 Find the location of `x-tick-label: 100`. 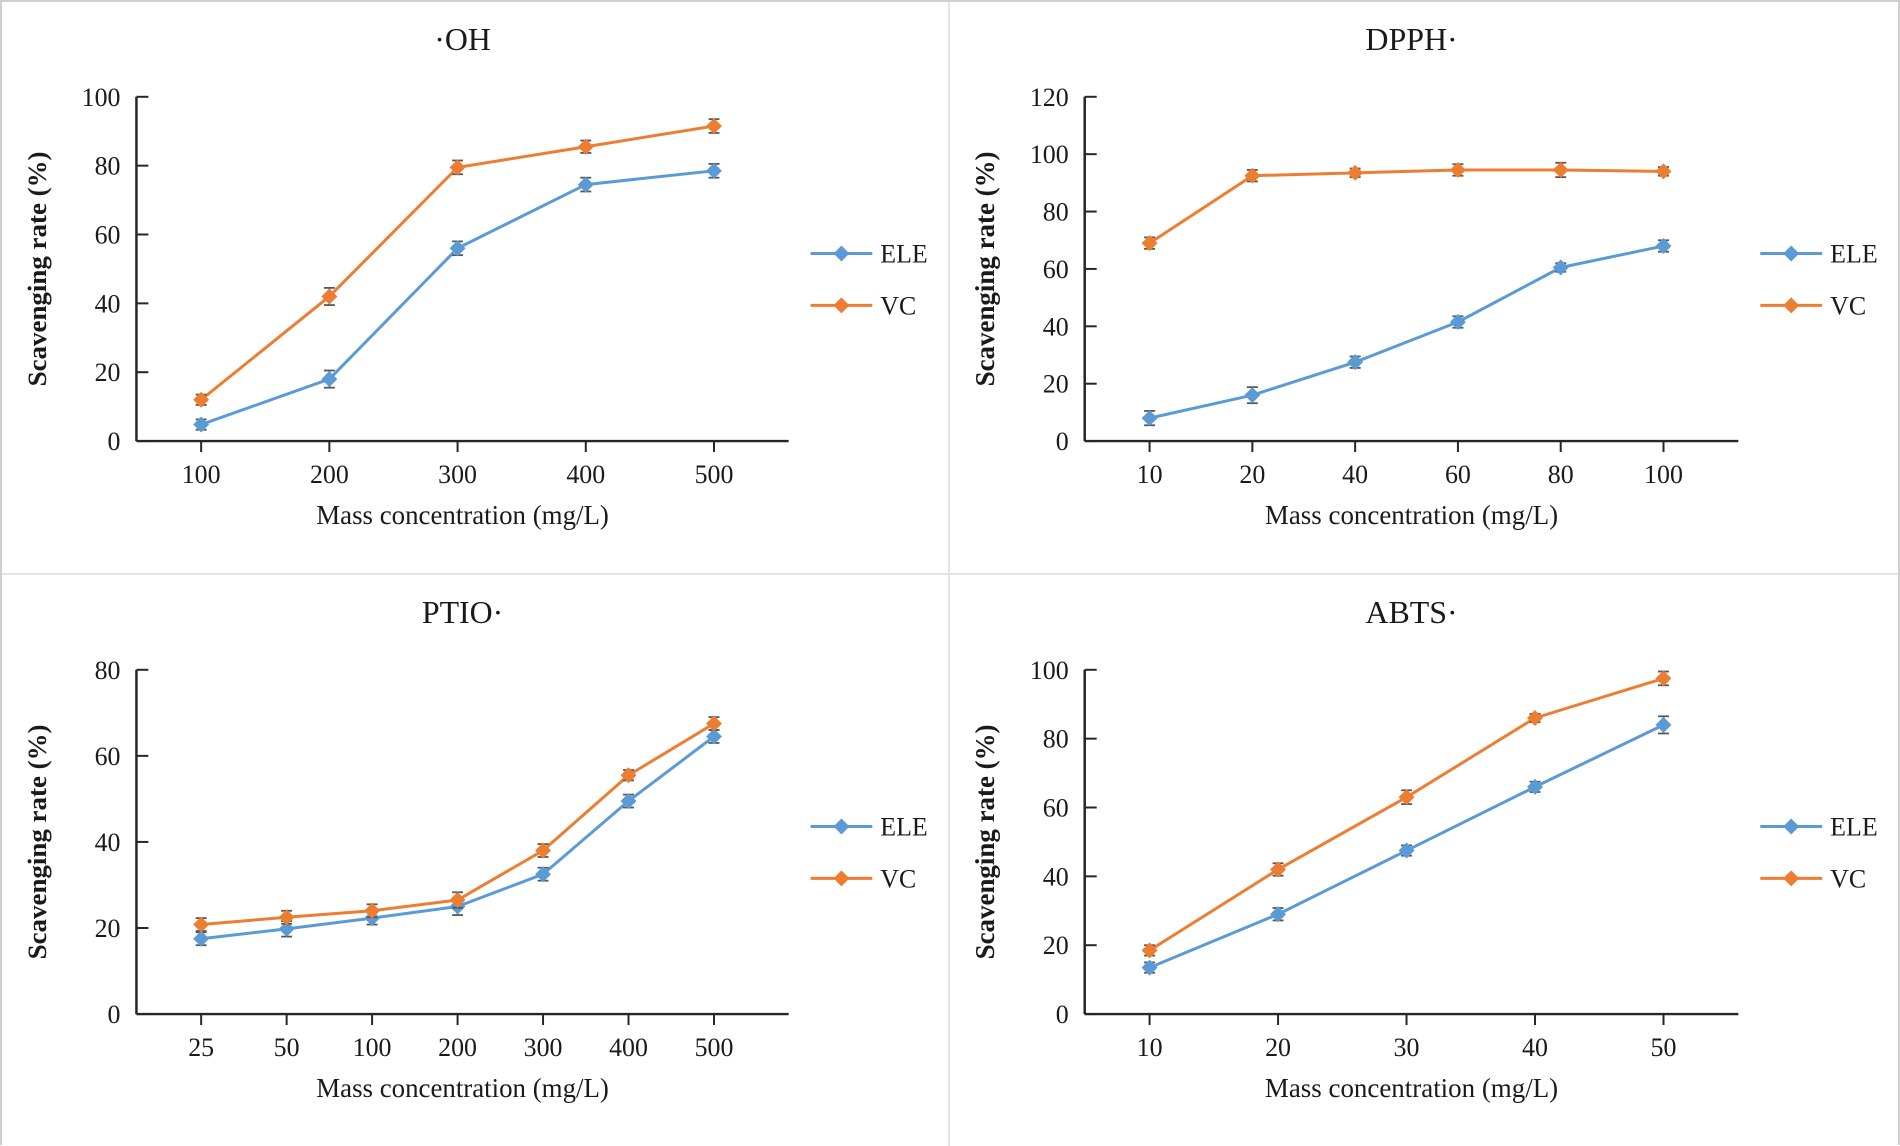

x-tick-label: 100 is located at coordinates (201, 474).